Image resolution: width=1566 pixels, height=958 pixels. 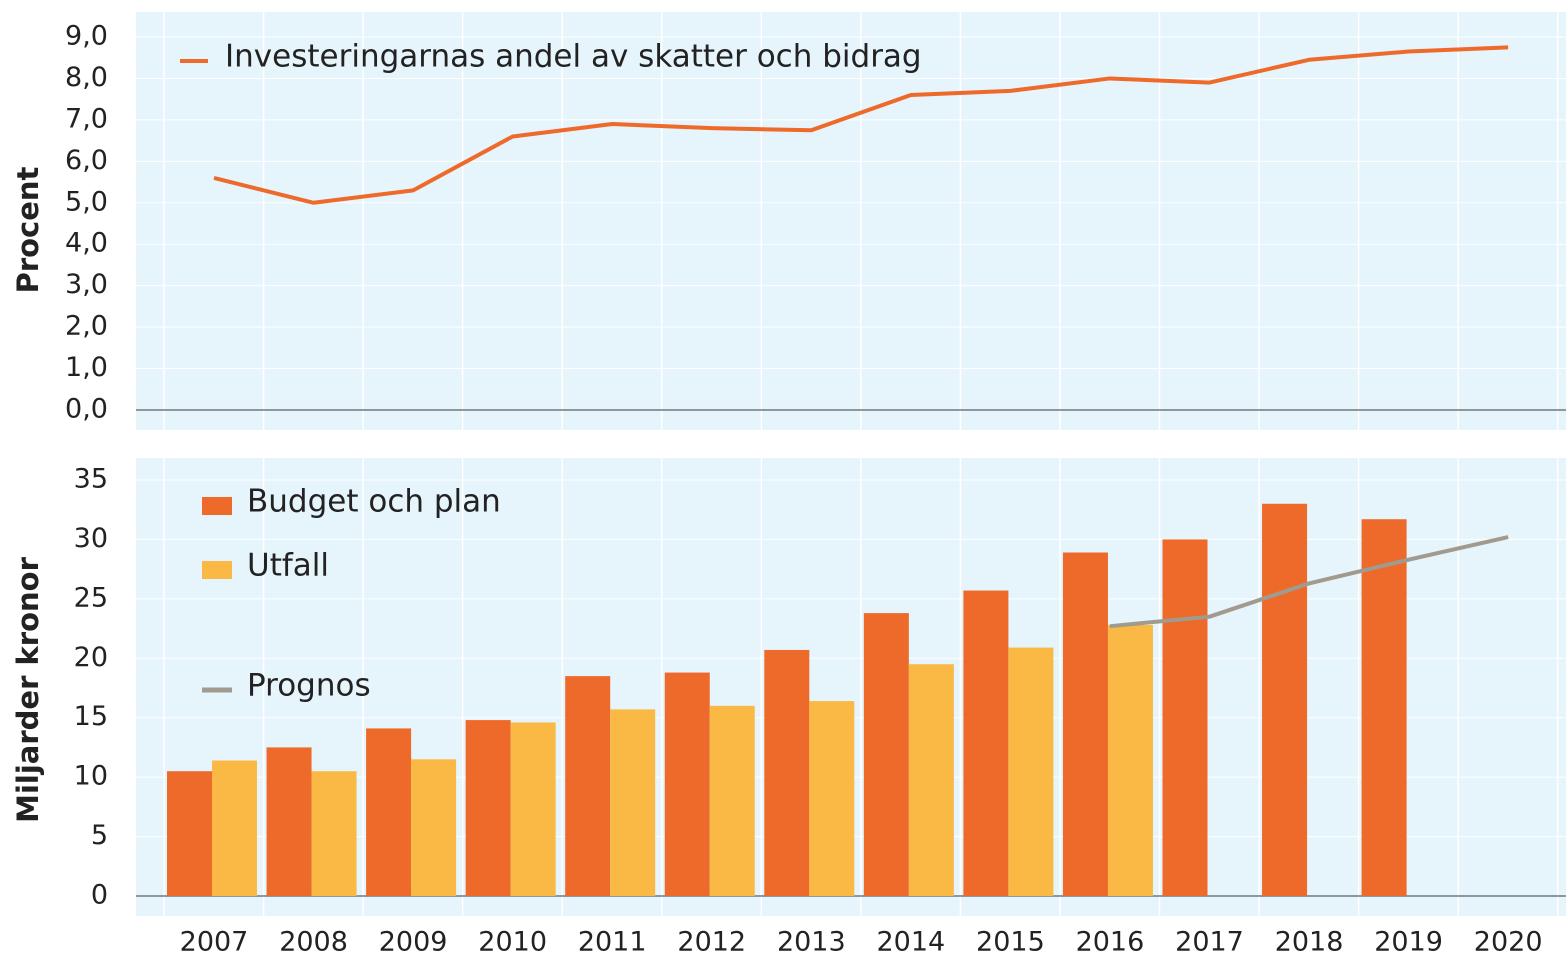 I want to click on x-tick-label: 2013, so click(x=811, y=942).